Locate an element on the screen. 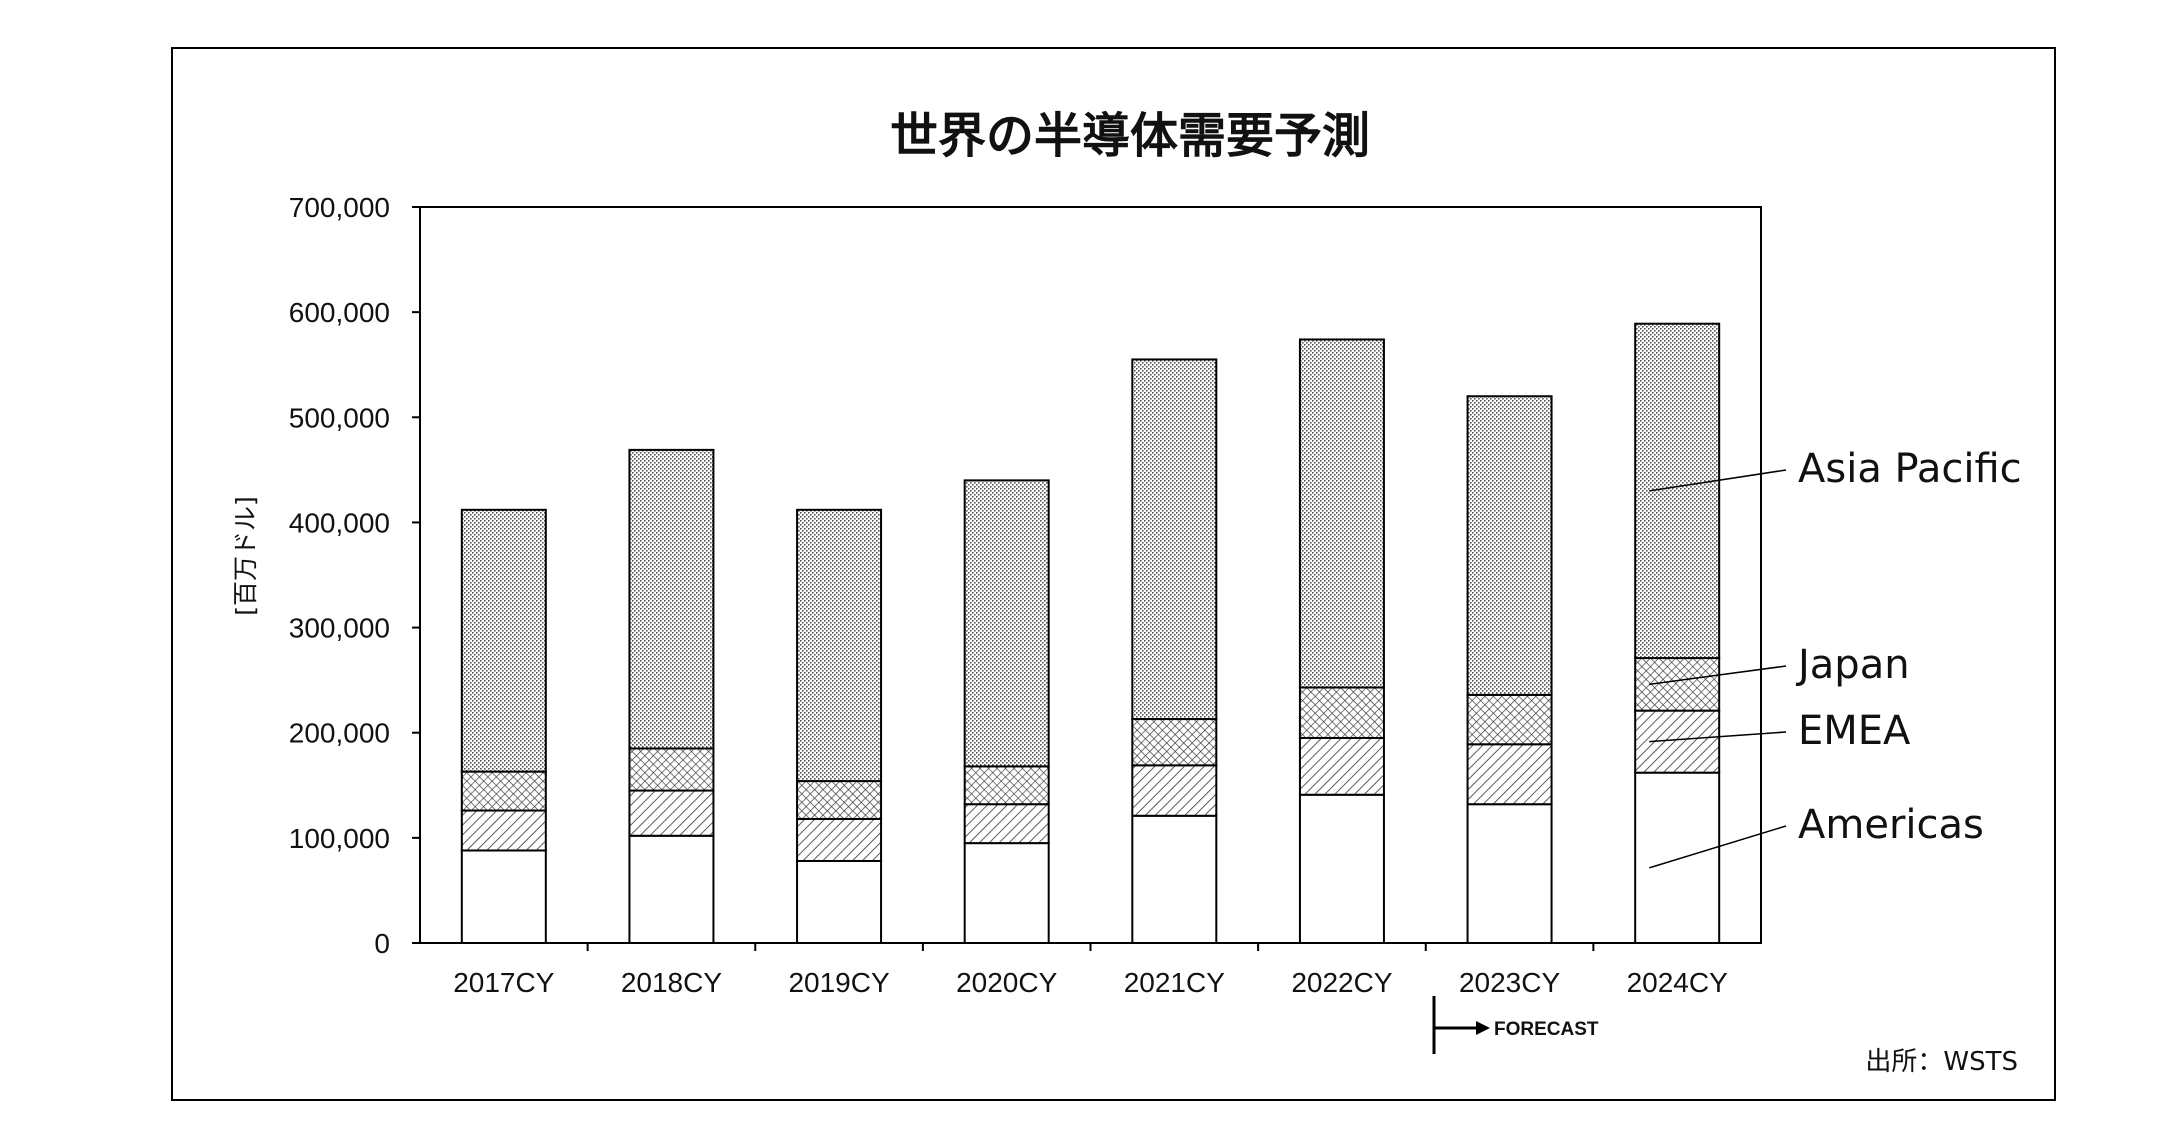 Image resolution: width=2165 pixels, height=1132 pixels. bar-americas-2024cy is located at coordinates (1677, 857).